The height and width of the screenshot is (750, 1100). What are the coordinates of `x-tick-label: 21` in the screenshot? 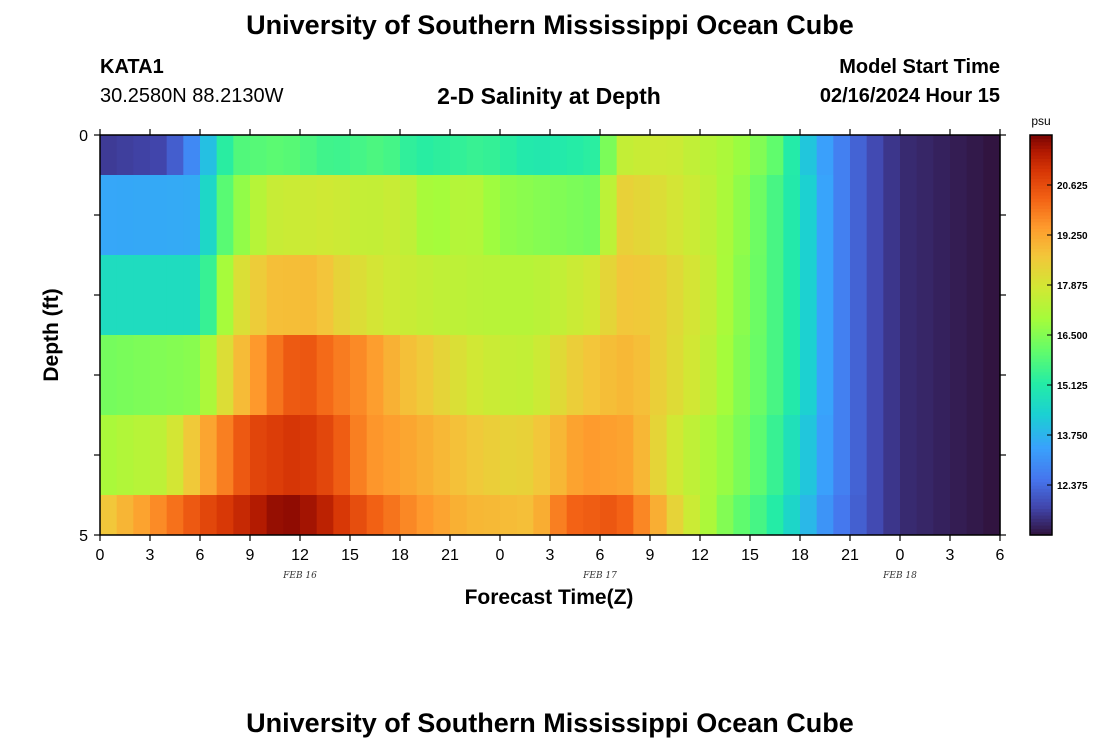 It's located at (850, 555).